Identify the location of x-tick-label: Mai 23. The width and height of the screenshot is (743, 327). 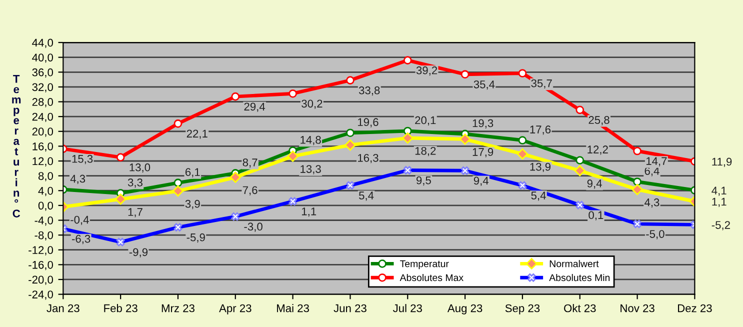
(293, 308).